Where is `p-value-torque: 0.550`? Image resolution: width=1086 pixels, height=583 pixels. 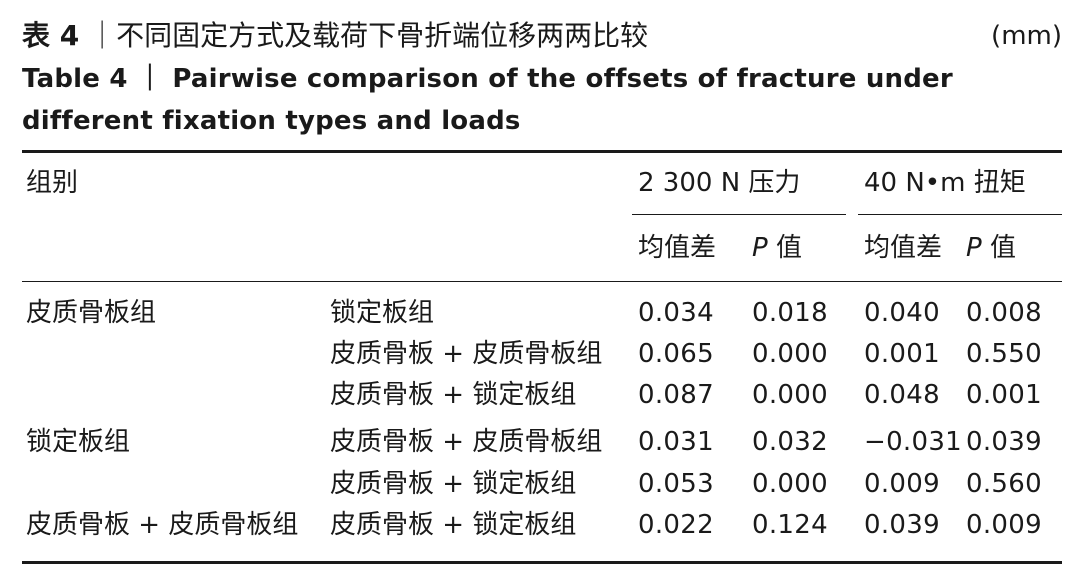
p-value-torque: 0.550 is located at coordinates (1004, 354).